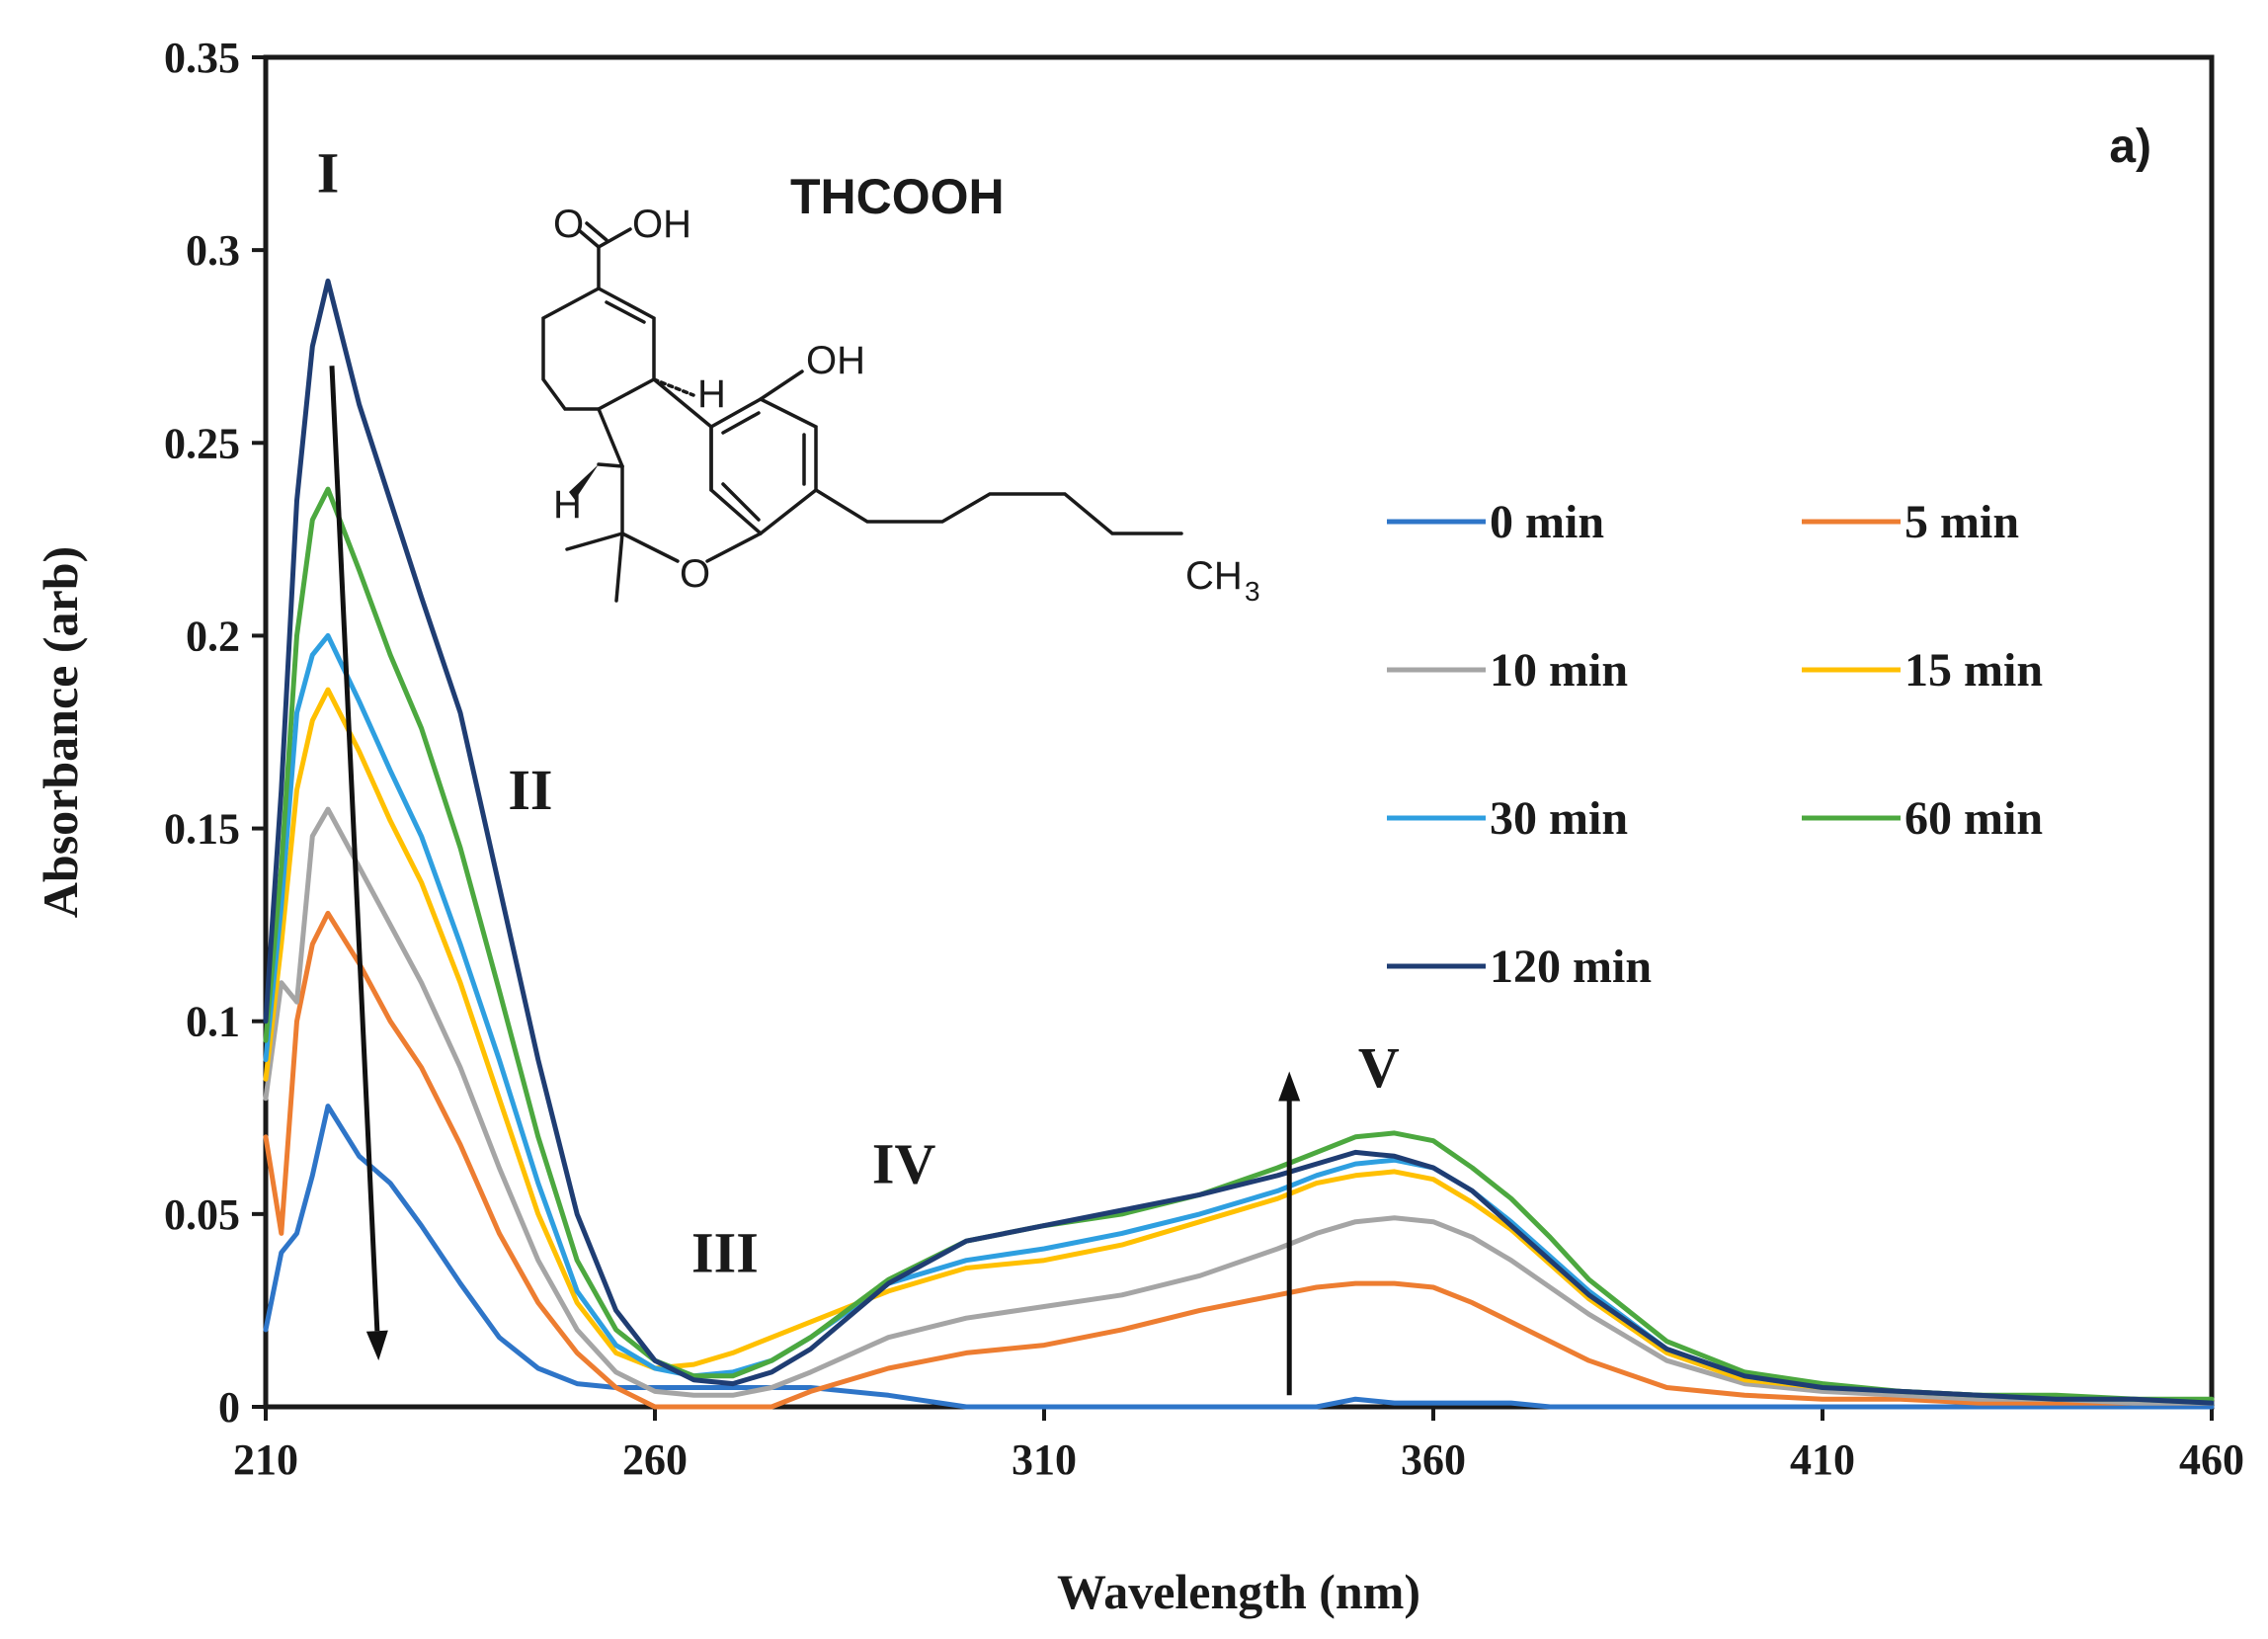 The width and height of the screenshot is (2268, 1639). Describe the element at coordinates (1252, 591) in the screenshot. I see `methyl-subscript: 3` at that location.